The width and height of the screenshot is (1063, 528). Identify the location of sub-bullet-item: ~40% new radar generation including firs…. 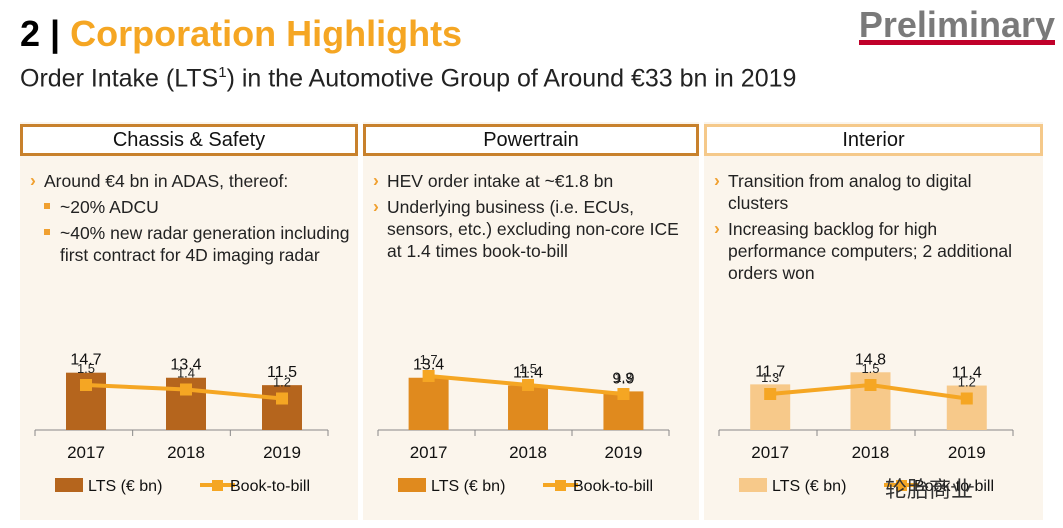
(190, 244).